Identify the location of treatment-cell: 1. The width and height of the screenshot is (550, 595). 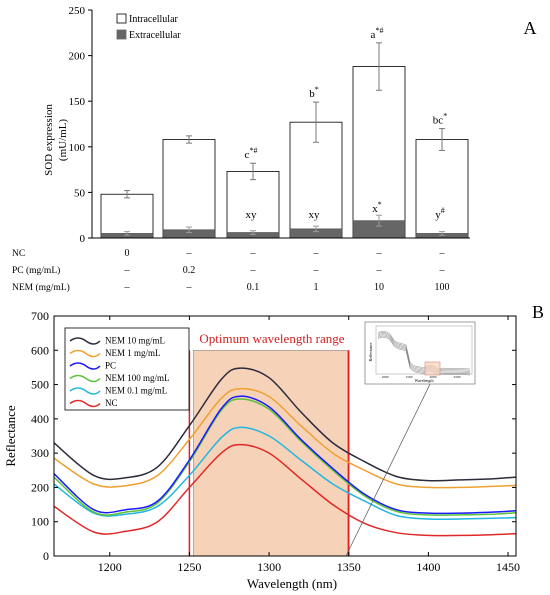
(316, 287).